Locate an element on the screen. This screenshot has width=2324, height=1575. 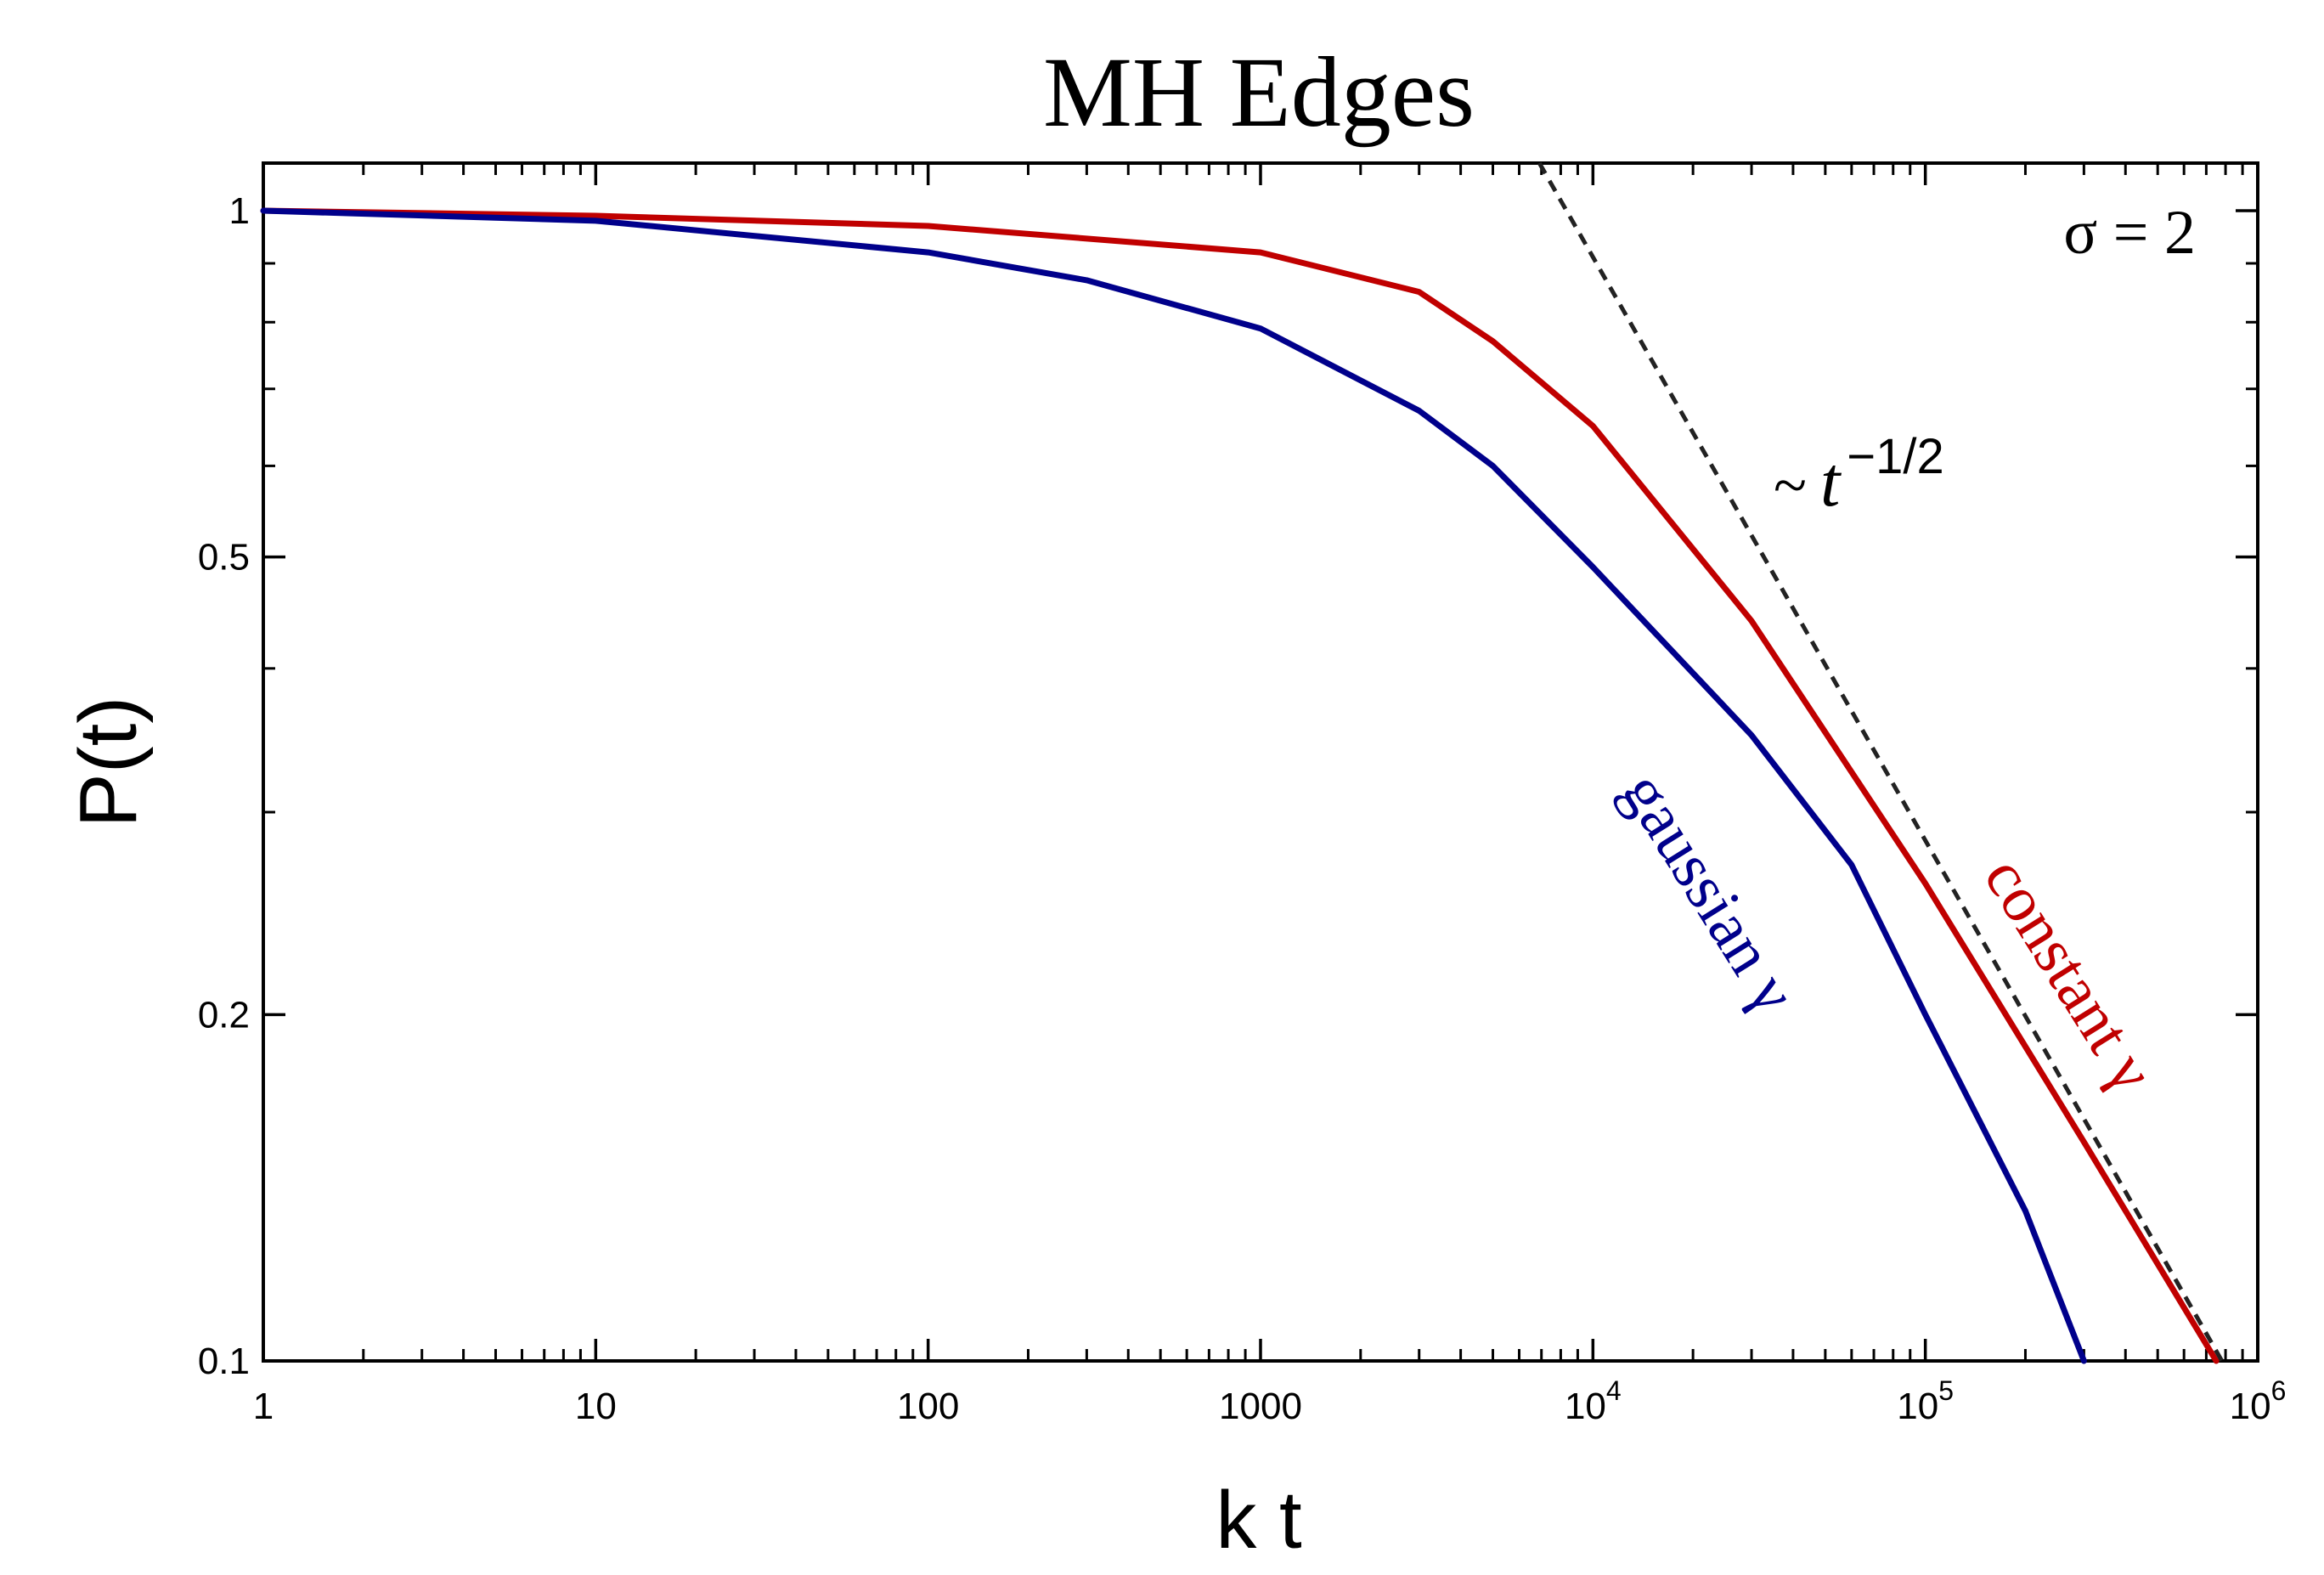
x-tick-labels: 1 10 100 1000 10⁴ 10⁵ 10⁶ is located at coordinates (1270, 1401).